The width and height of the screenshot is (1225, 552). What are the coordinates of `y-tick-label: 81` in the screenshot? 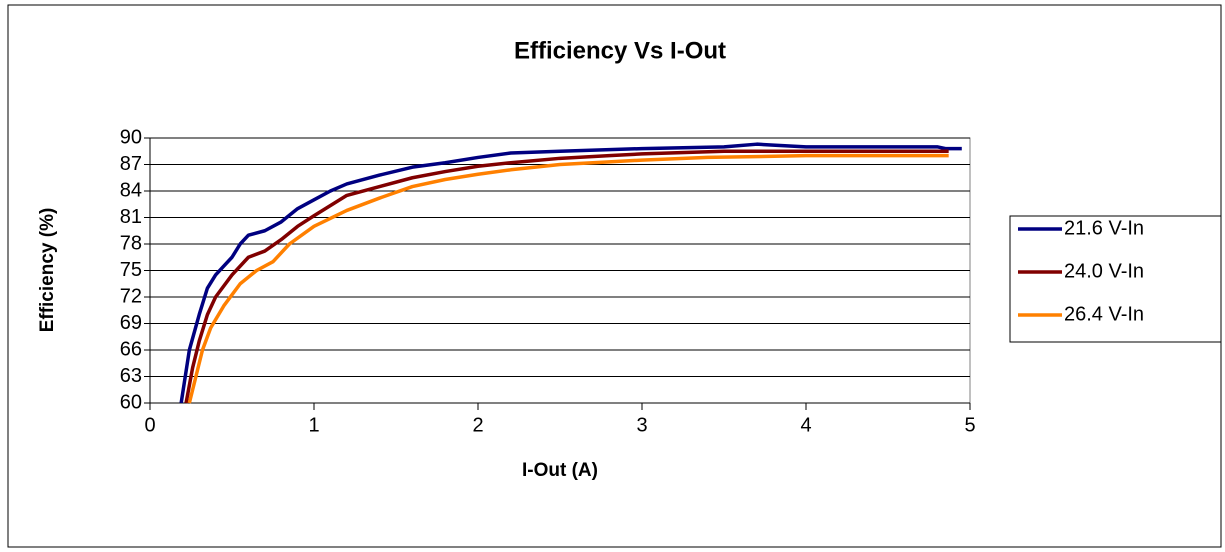 It's located at (131, 217).